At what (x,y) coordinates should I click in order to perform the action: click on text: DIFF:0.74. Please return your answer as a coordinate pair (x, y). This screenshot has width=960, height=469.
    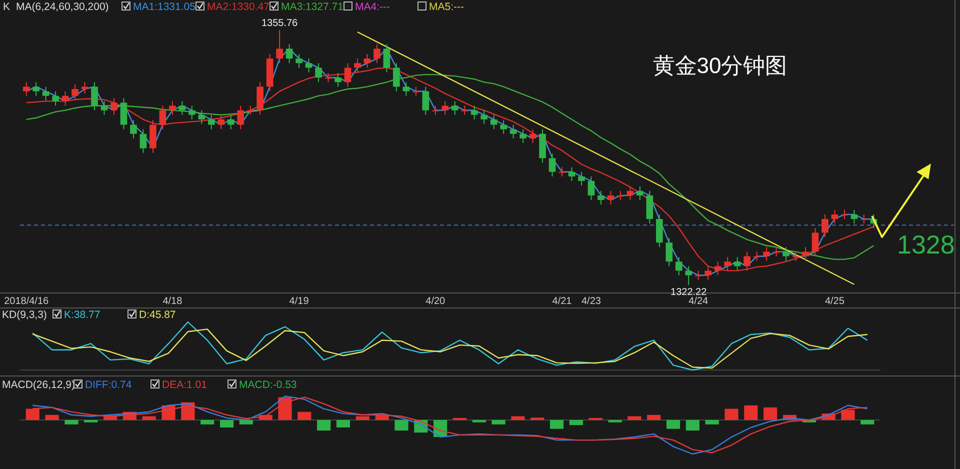
    Looking at the image, I should click on (108, 385).